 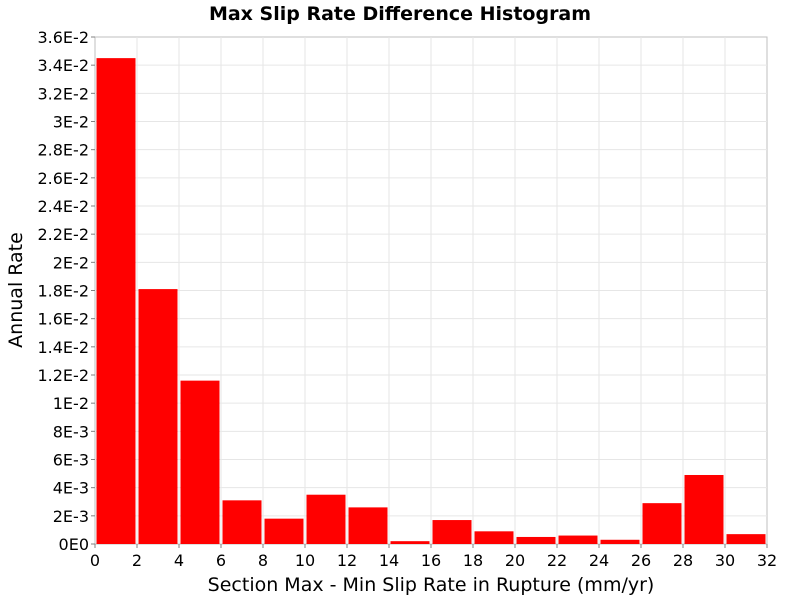 What do you see at coordinates (179, 560) in the screenshot?
I see `x-tick-label: 4` at bounding box center [179, 560].